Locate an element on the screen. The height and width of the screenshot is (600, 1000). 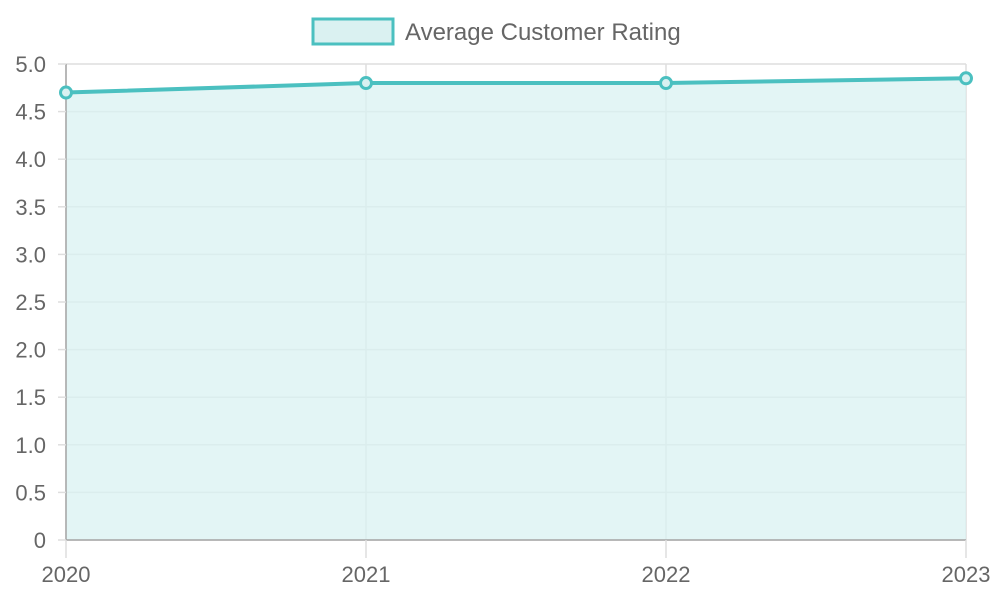
y-tick-label: 2.5 is located at coordinates (30, 302).